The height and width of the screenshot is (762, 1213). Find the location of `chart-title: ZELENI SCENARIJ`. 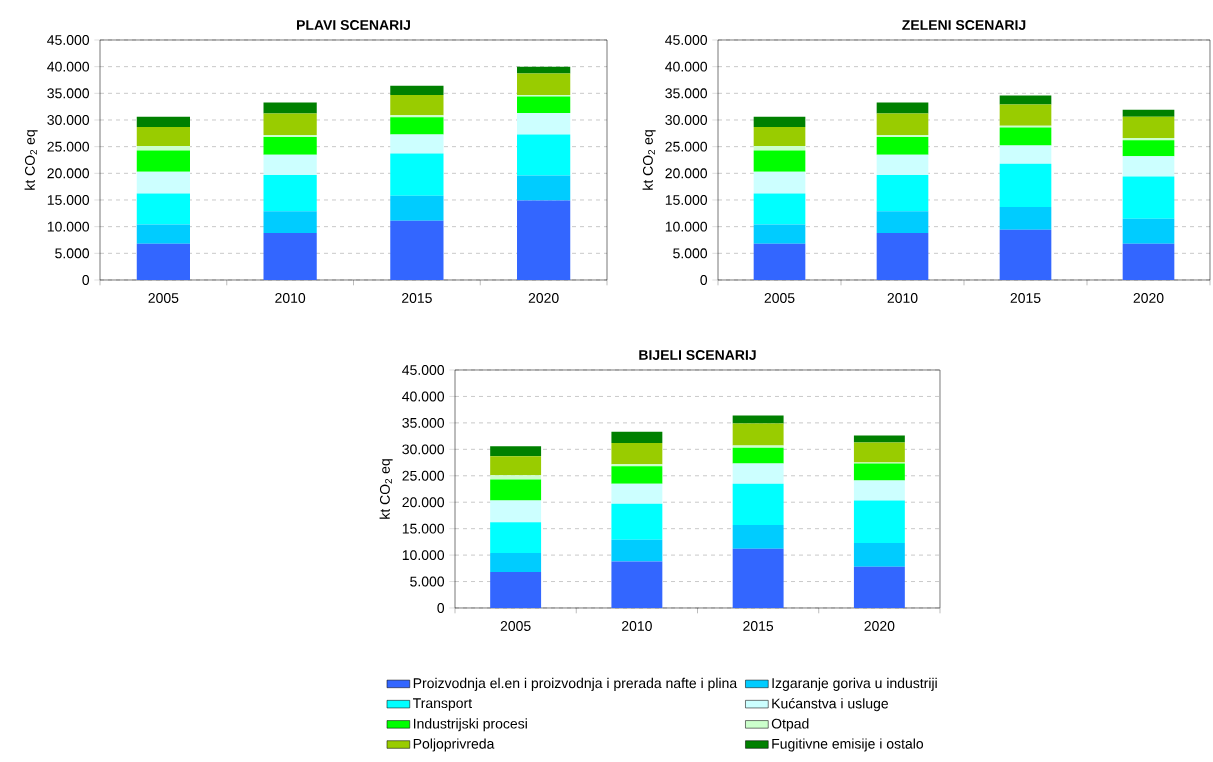

chart-title: ZELENI SCENARIJ is located at coordinates (964, 25).